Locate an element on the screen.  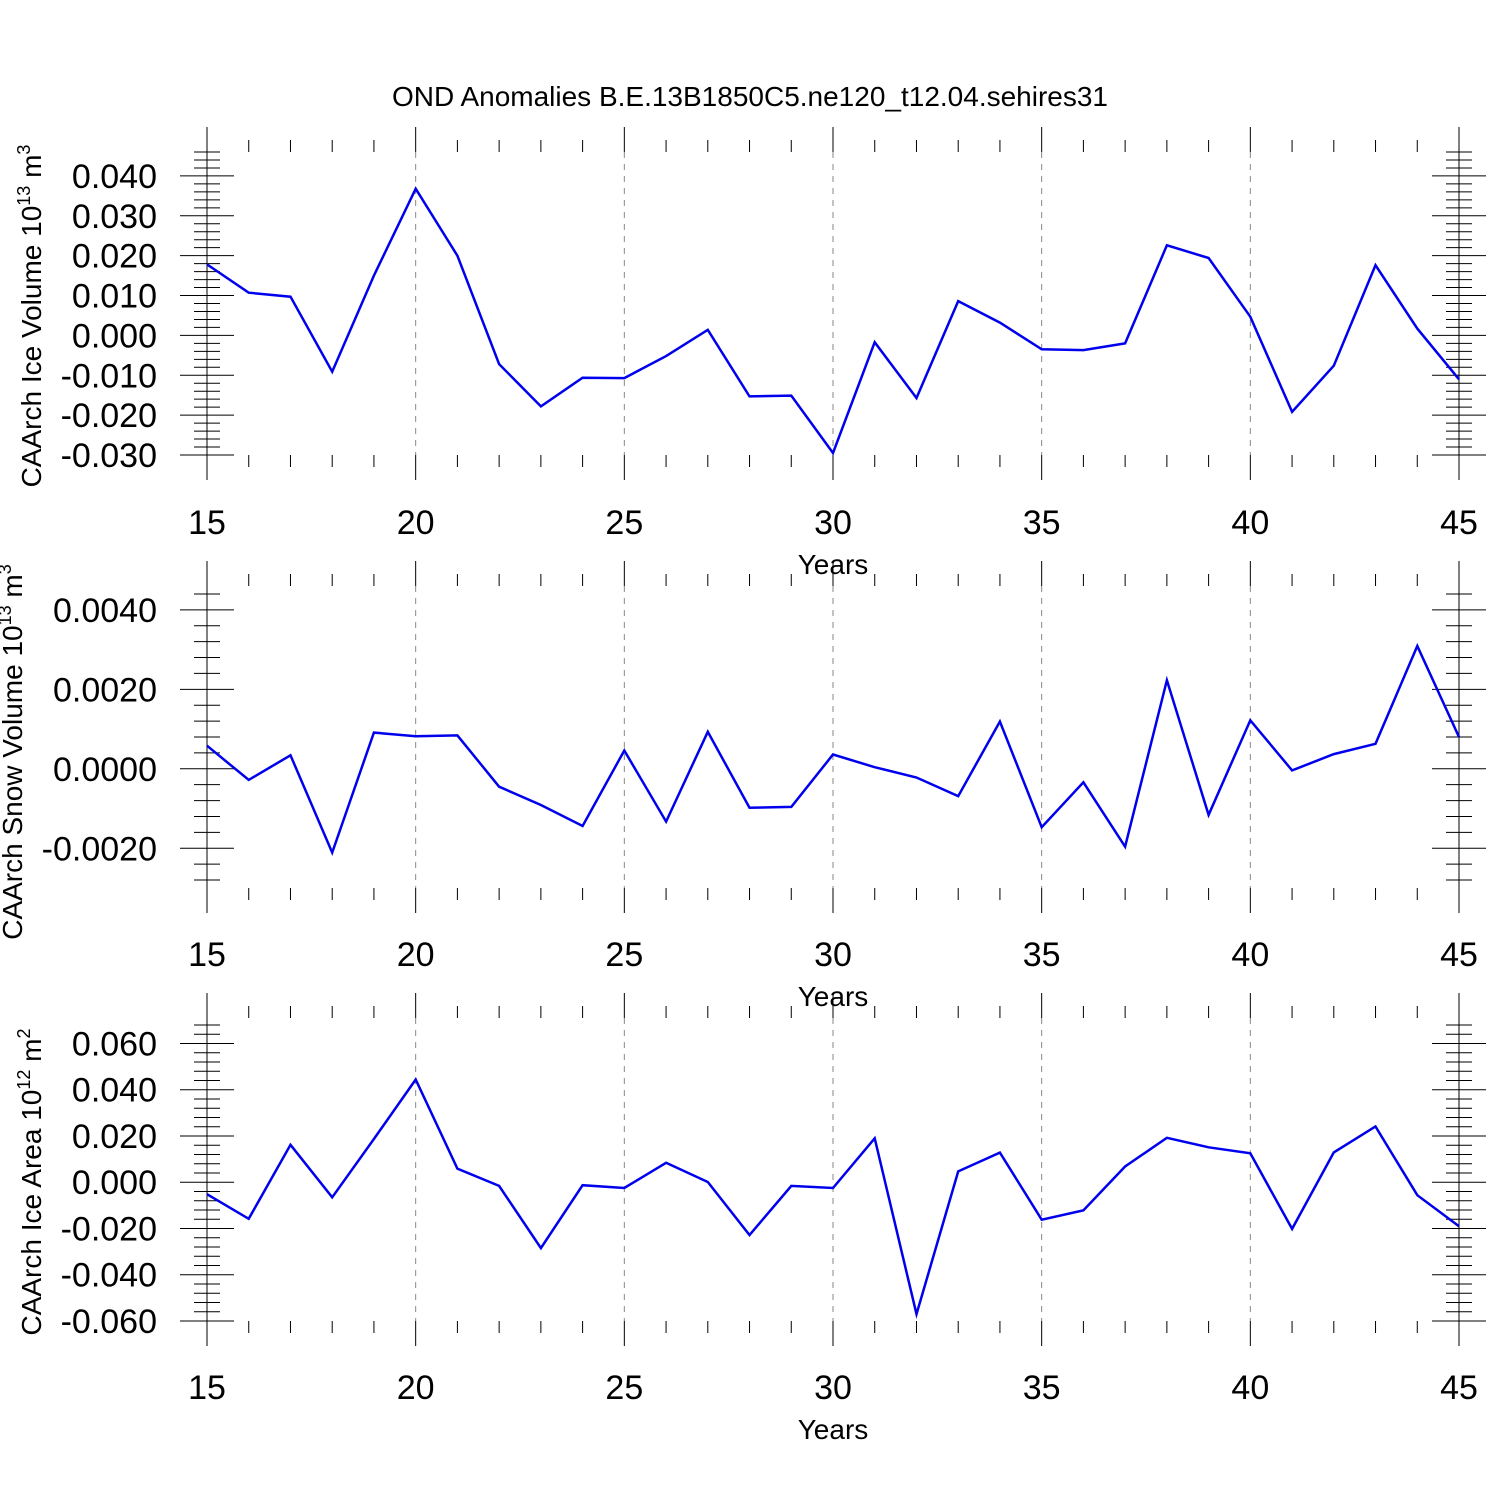
series-ice-area is located at coordinates (833, 1198).